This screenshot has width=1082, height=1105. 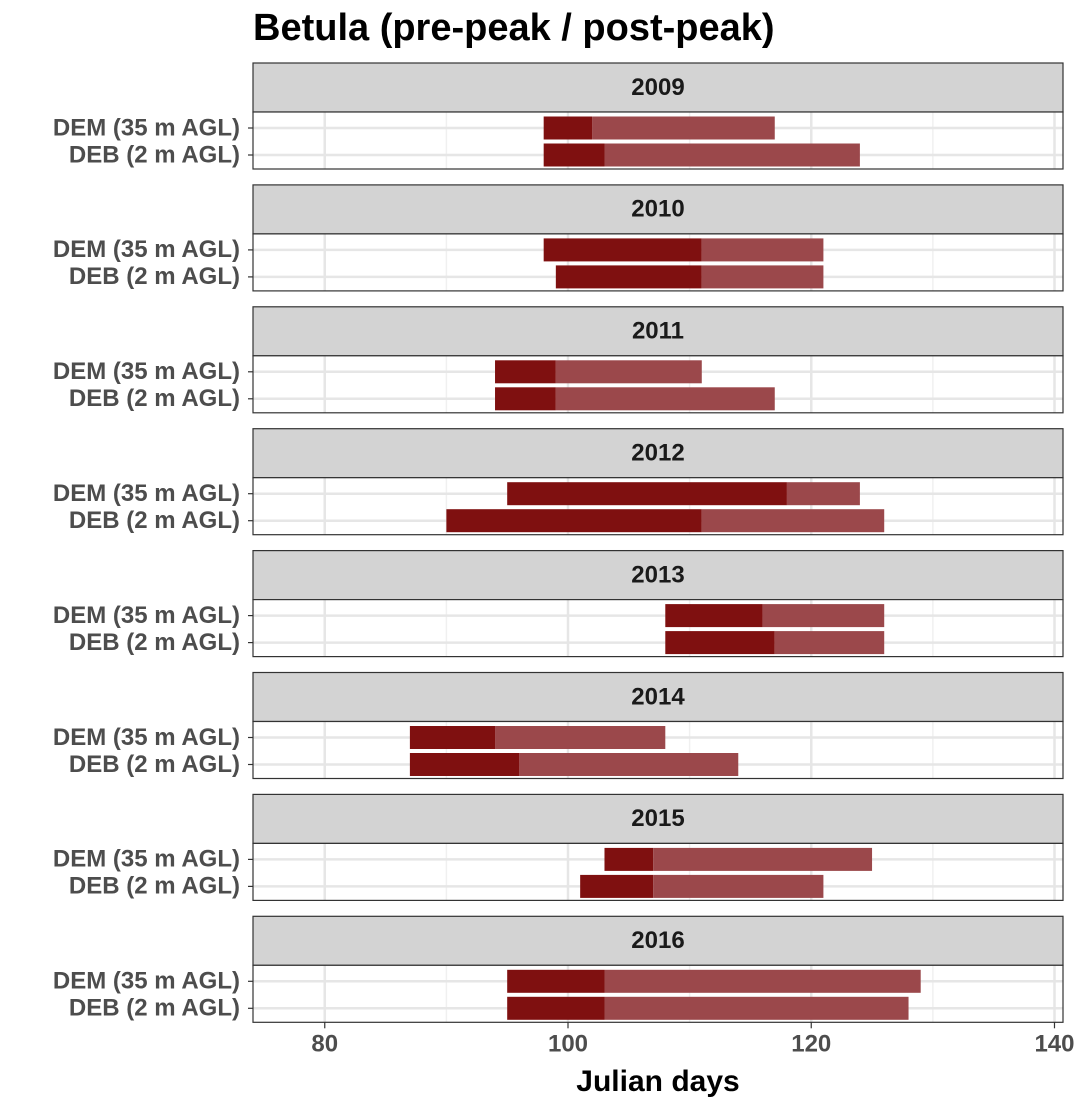 What do you see at coordinates (568, 1044) in the screenshot?
I see `x-tick-label: 100` at bounding box center [568, 1044].